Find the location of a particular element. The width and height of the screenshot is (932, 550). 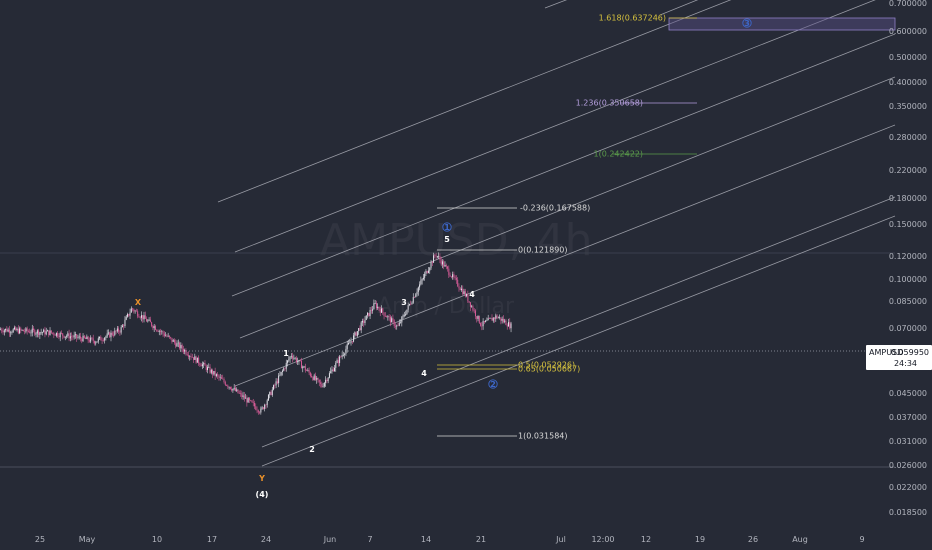

y-tick-label: 0.120000 is located at coordinates (908, 256).